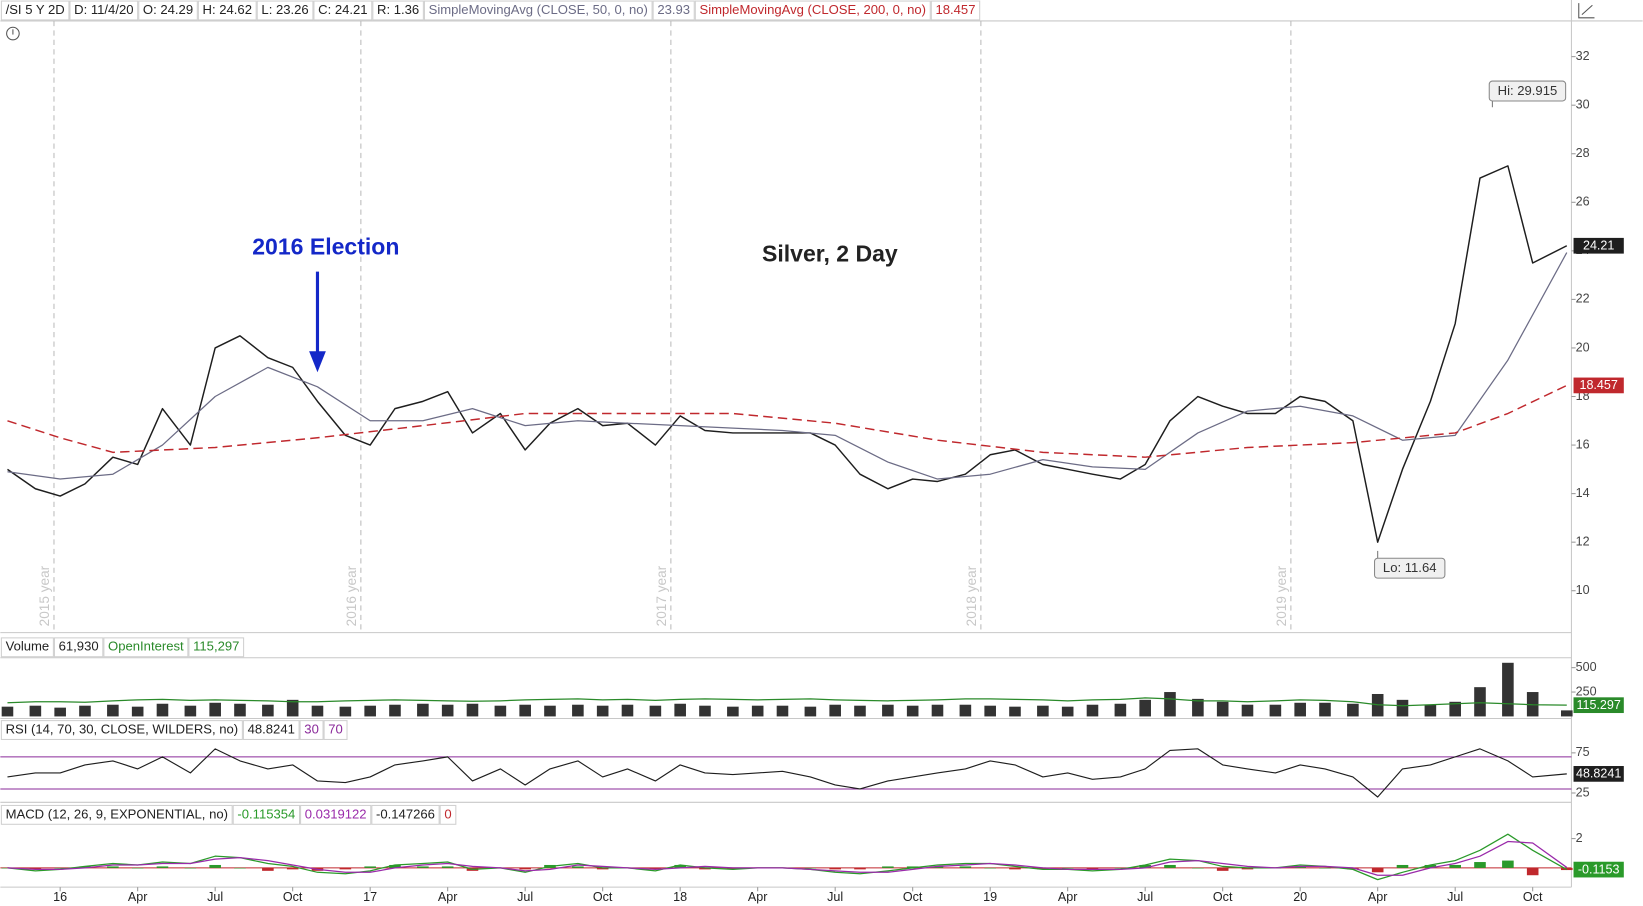  What do you see at coordinates (1598, 774) in the screenshot?
I see `value-tag-label: 48.8241` at bounding box center [1598, 774].